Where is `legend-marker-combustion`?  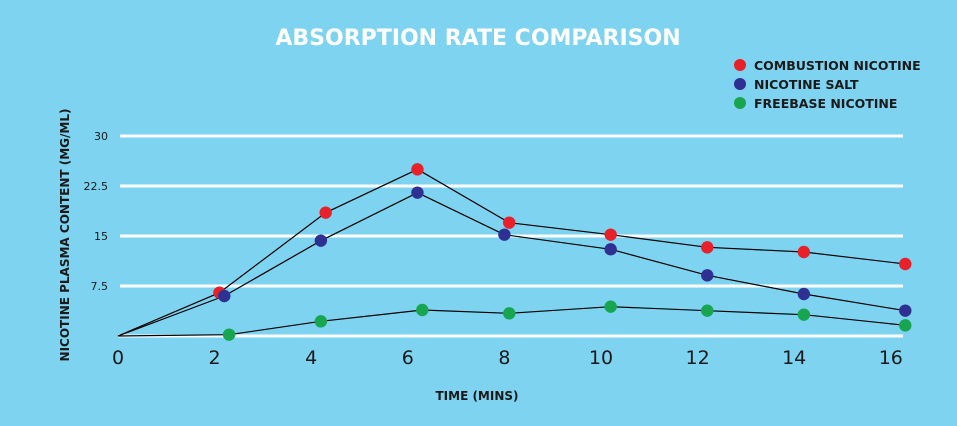 legend-marker-combustion is located at coordinates (740, 65).